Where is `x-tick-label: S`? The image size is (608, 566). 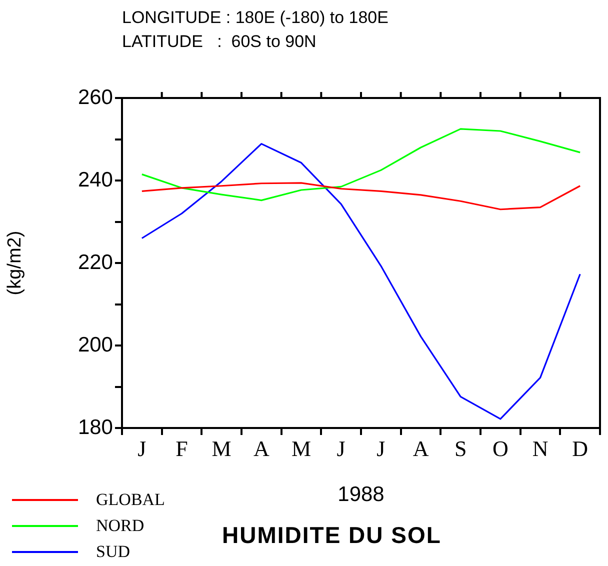
x-tick-label: S is located at coordinates (460, 448).